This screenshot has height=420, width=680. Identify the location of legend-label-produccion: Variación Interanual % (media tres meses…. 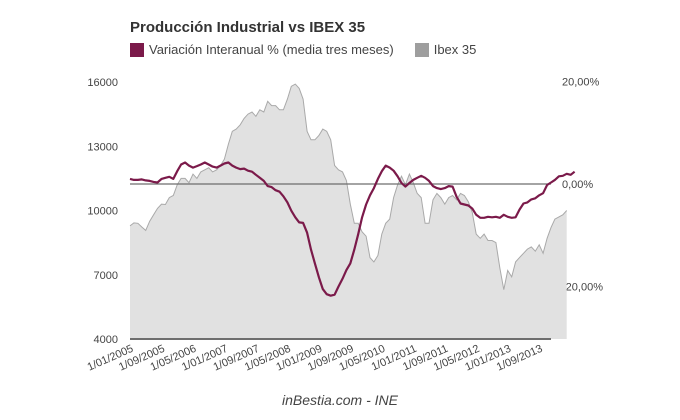
(271, 49).